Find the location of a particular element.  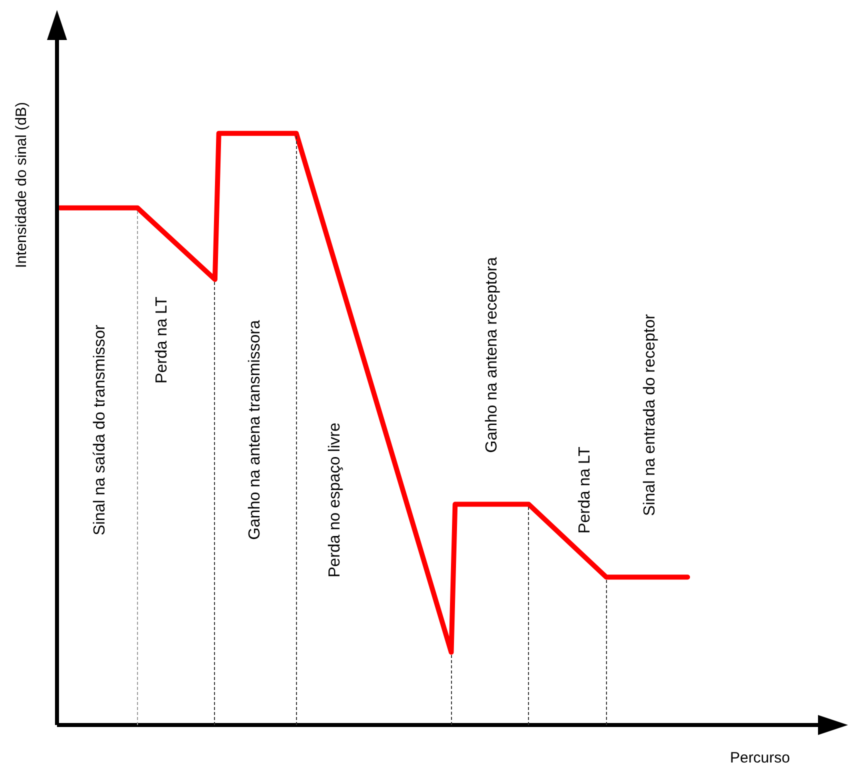

y-axis-title: Intensidade do sinal (dB) is located at coordinates (21, 185).